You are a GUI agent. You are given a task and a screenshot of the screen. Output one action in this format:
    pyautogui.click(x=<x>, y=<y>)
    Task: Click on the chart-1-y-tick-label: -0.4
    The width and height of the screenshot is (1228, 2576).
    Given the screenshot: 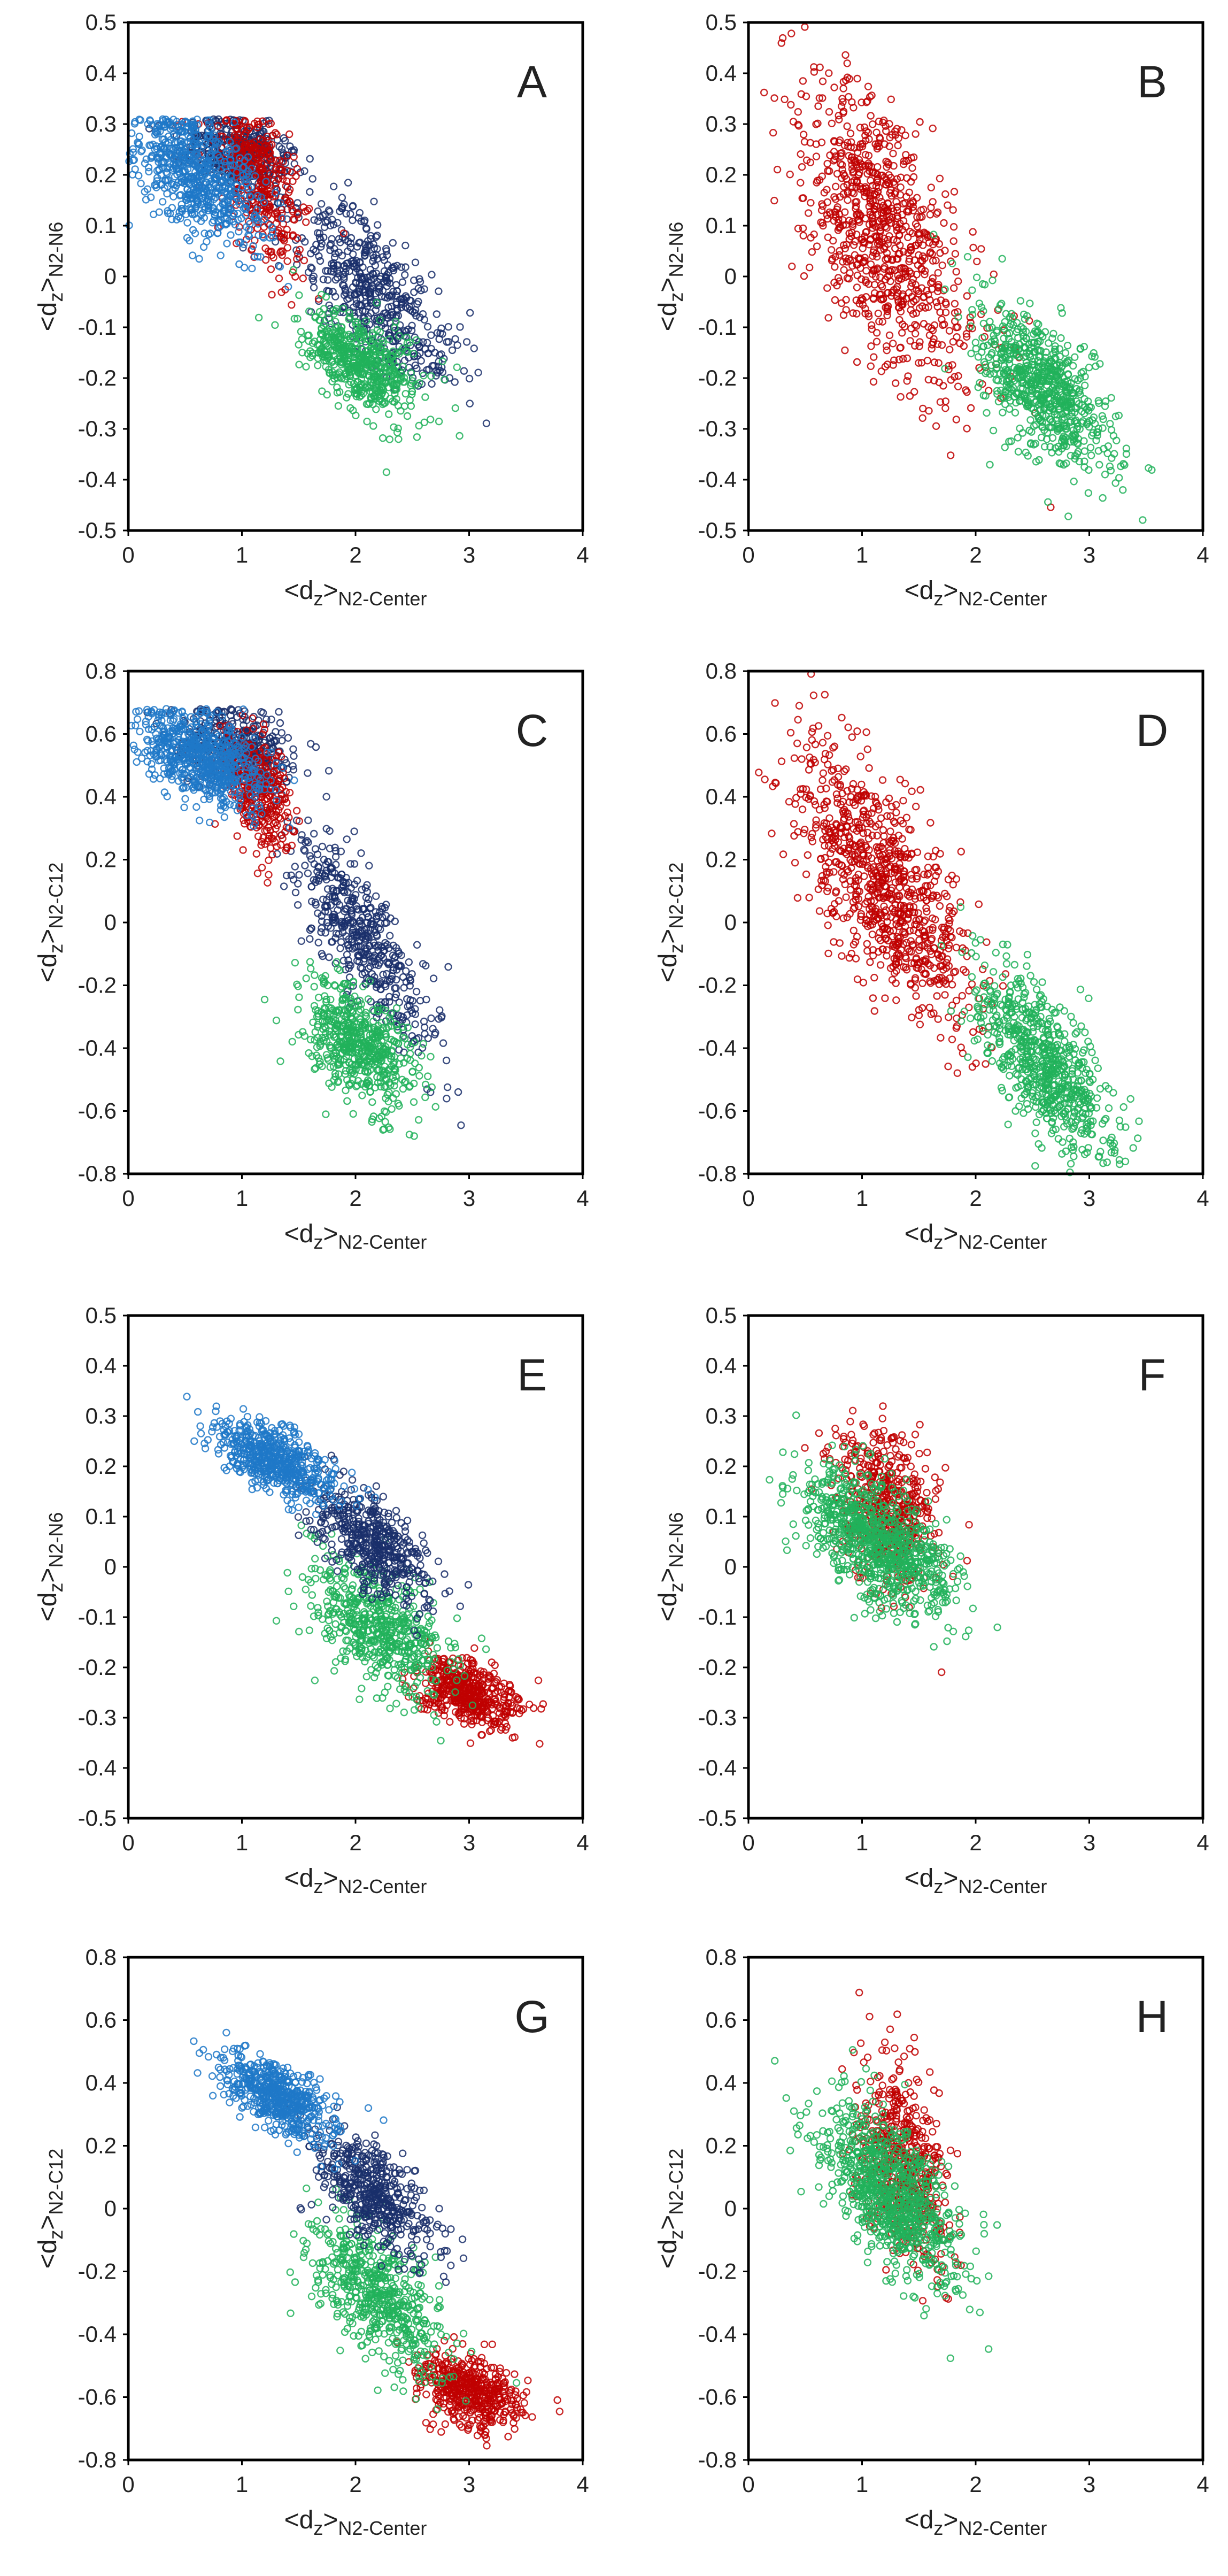 What is the action you would take?
    pyautogui.click(x=717, y=479)
    